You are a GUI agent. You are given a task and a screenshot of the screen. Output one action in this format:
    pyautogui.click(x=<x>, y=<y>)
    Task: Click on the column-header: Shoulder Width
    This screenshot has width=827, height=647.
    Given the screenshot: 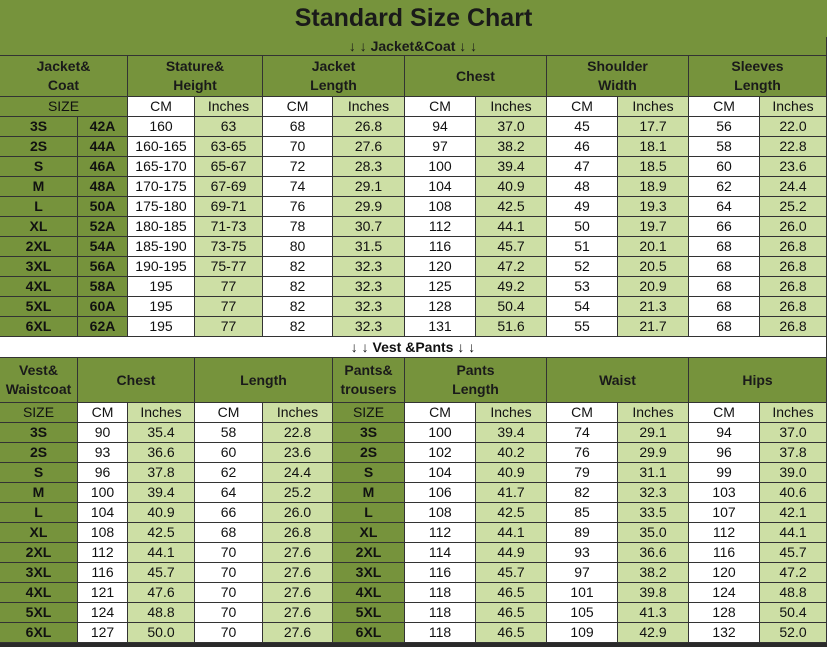 What is the action you would take?
    pyautogui.click(x=618, y=76)
    